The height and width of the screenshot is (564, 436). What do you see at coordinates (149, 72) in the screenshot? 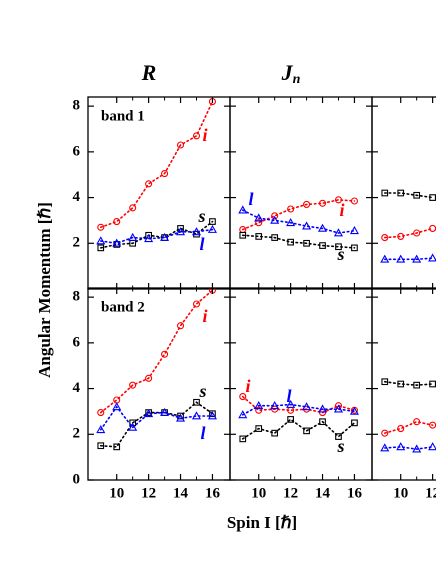
I see `panel-title-main: R` at bounding box center [149, 72].